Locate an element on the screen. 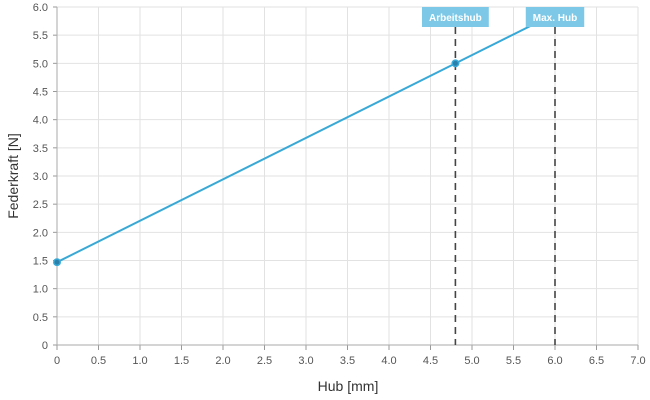  y-tick-label: 1.5 is located at coordinates (40, 262).